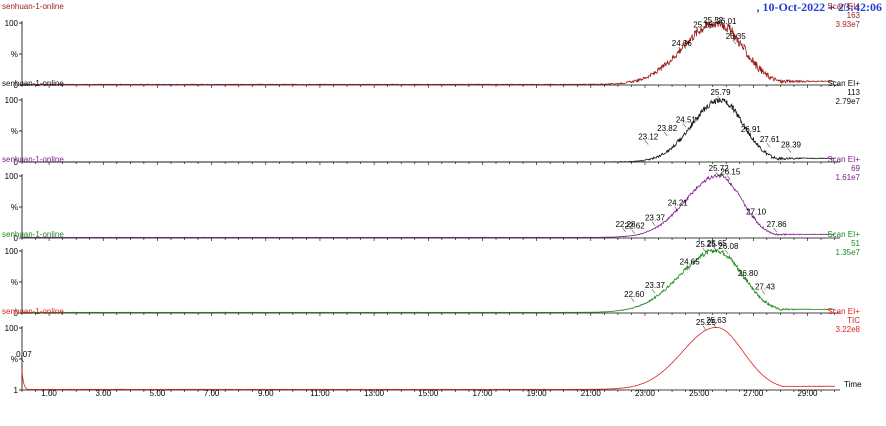 The height and width of the screenshot is (426, 886). Describe the element at coordinates (645, 393) in the screenshot. I see `x-tick-label: 23.00` at that location.